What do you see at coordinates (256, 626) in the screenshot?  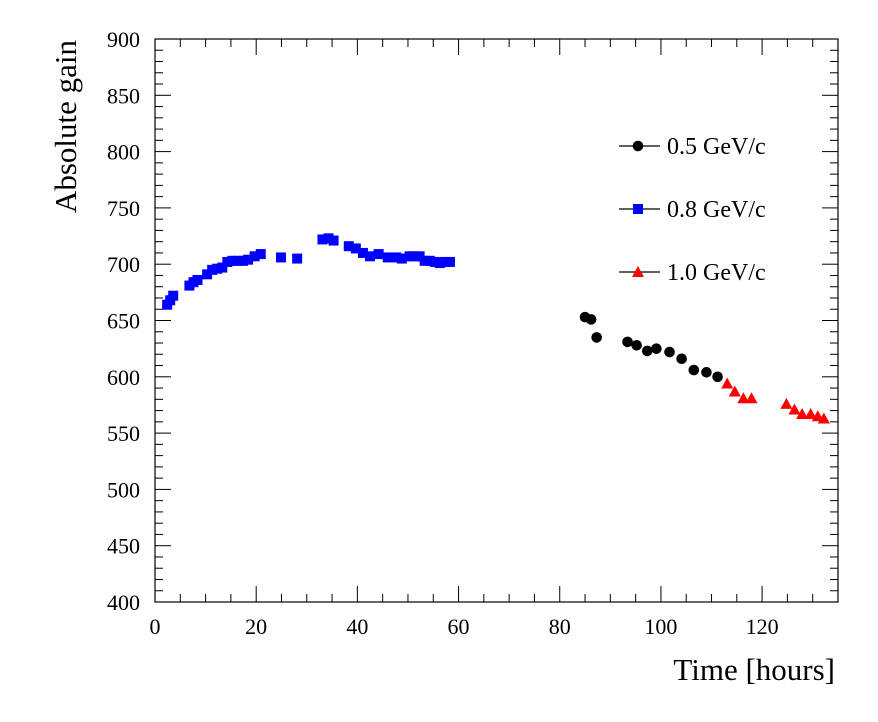 I see `x-tick-label: 20` at bounding box center [256, 626].